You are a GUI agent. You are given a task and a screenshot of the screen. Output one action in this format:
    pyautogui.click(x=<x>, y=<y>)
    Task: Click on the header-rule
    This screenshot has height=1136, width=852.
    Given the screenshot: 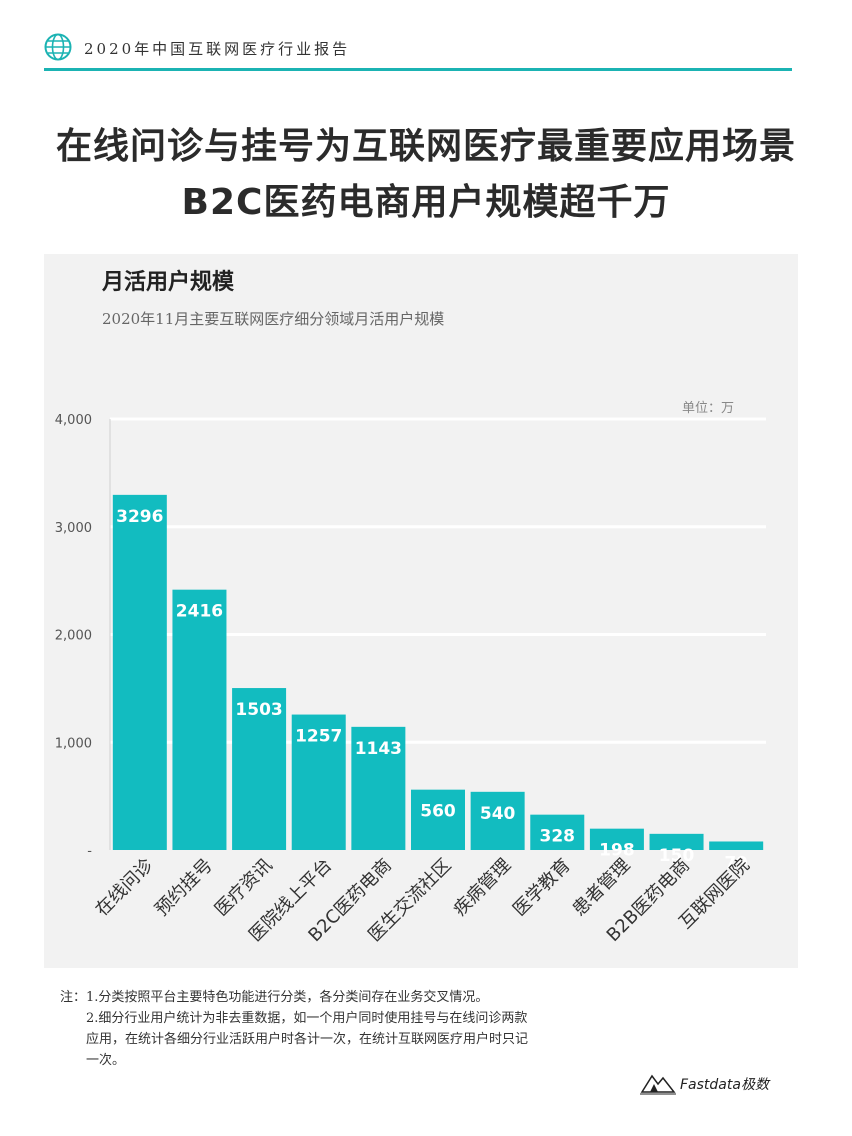 What is the action you would take?
    pyautogui.click(x=418, y=69)
    